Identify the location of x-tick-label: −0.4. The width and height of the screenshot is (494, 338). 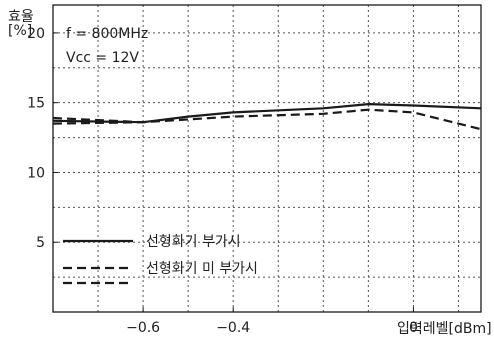
(233, 328).